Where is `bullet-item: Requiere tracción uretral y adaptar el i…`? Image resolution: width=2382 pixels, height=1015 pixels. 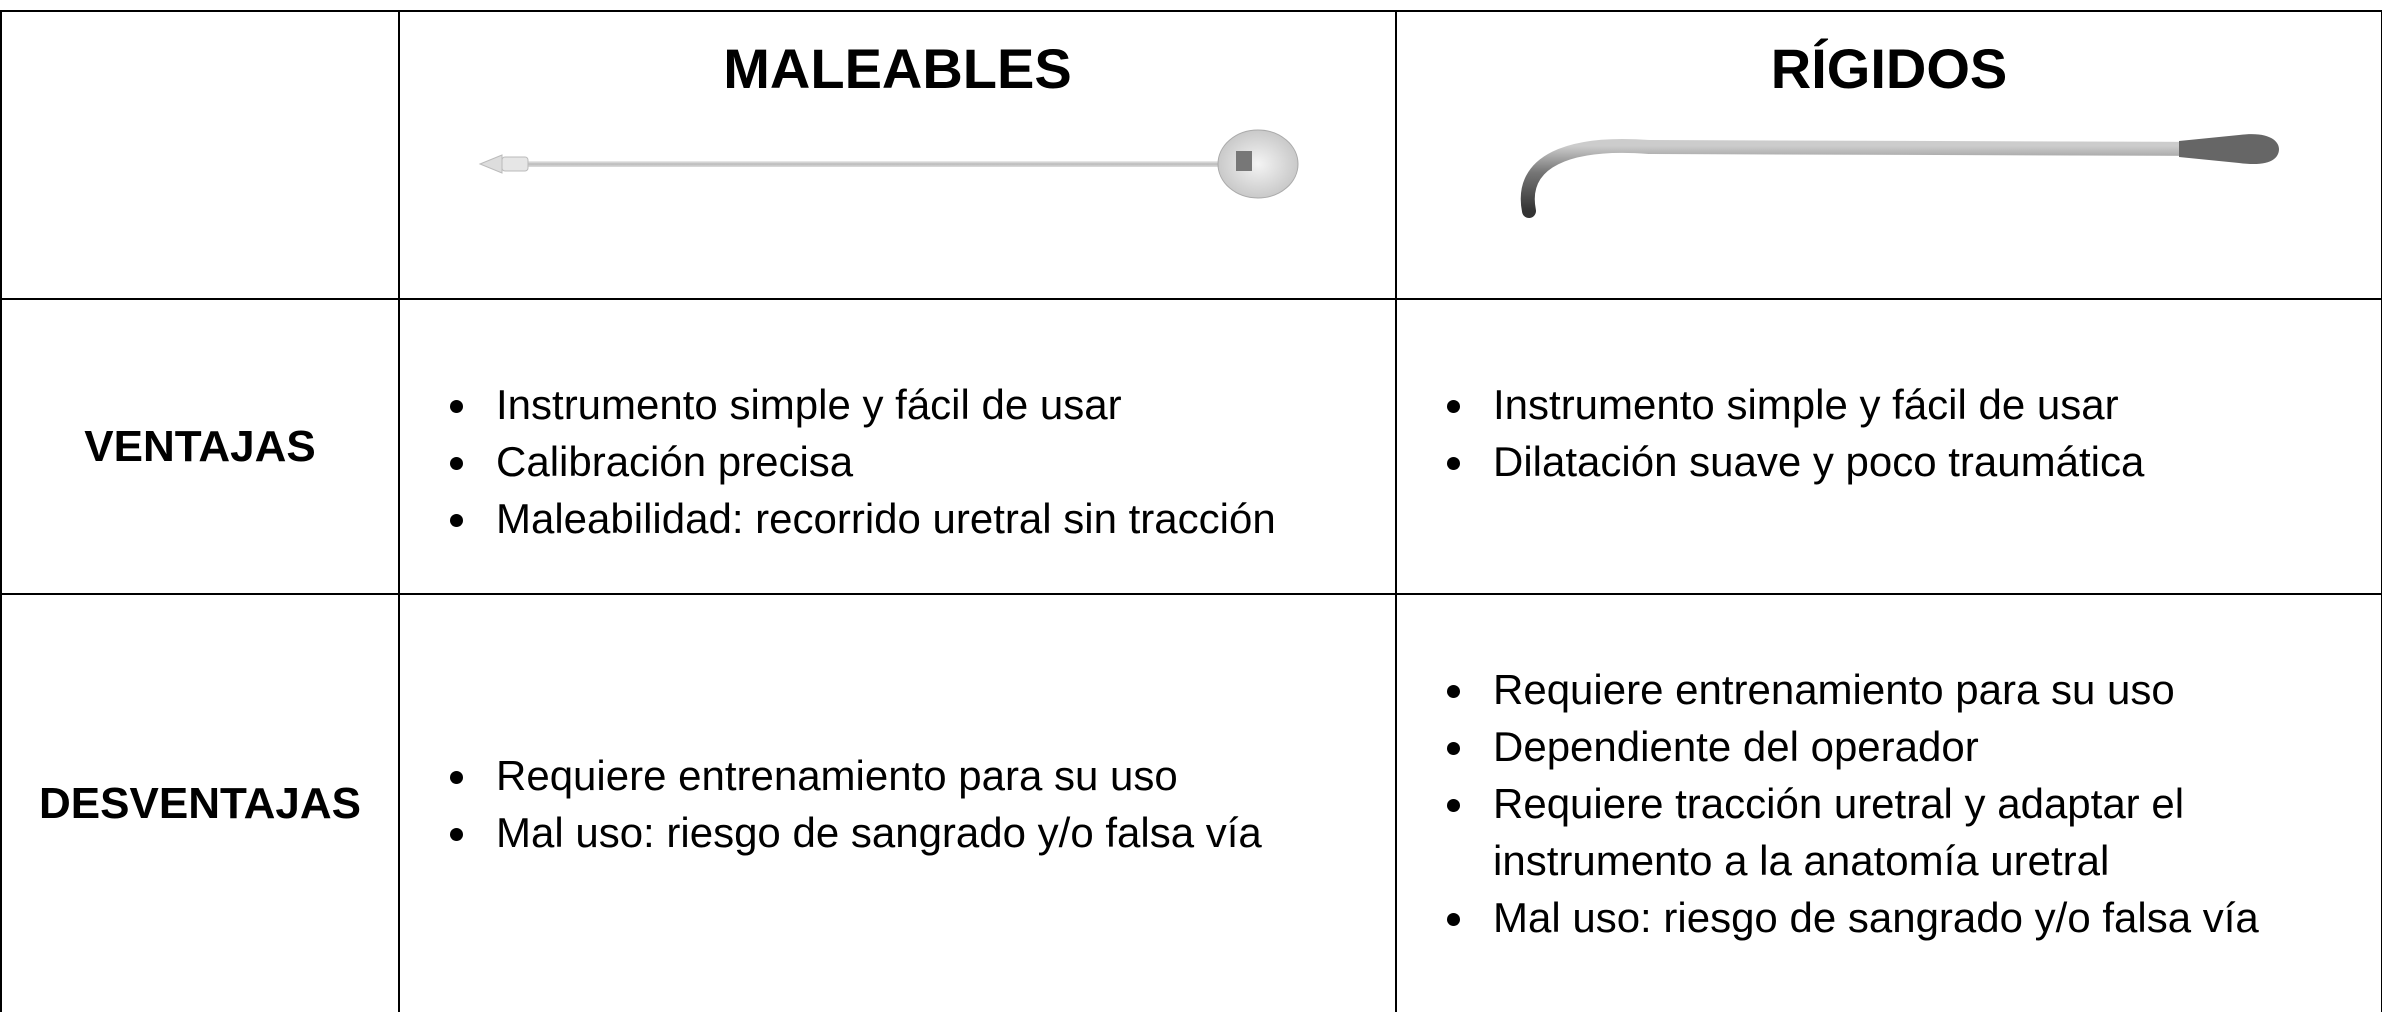 bullet-item: Requiere tracción uretral y adaptar el i… is located at coordinates (1910, 832).